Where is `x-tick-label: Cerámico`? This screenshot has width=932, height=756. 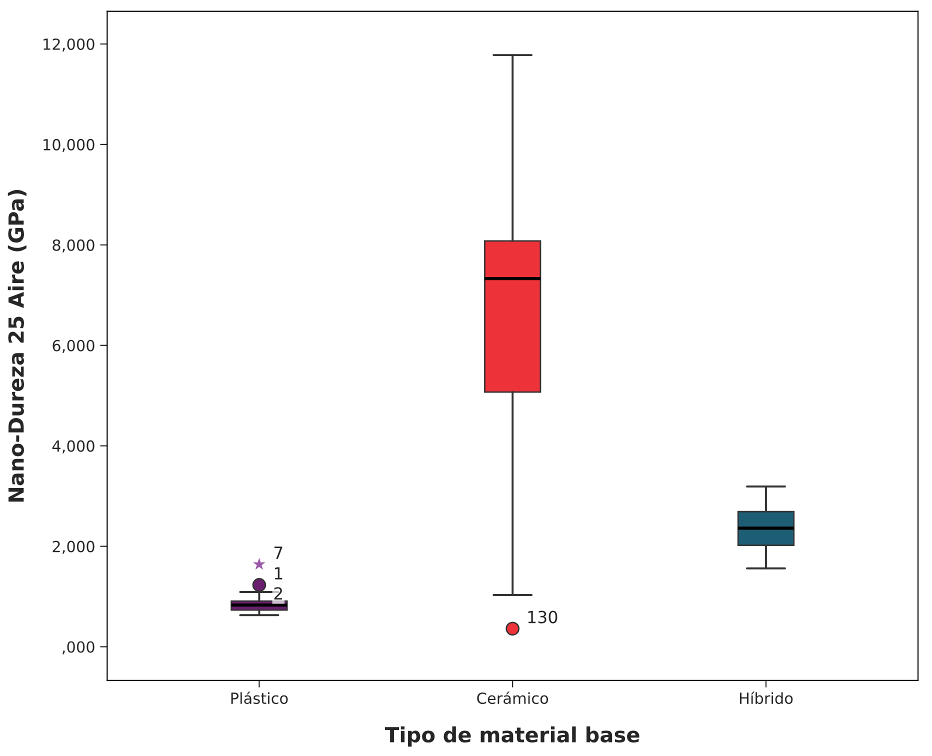
x-tick-label: Cerámico is located at coordinates (512, 698).